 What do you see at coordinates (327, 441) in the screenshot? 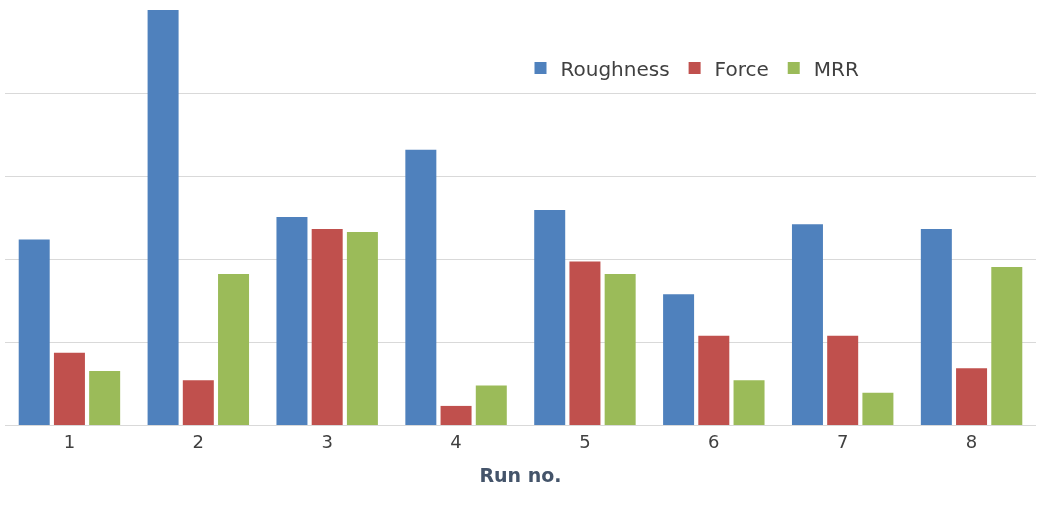
I see `x-tick-label: 3` at bounding box center [327, 441].